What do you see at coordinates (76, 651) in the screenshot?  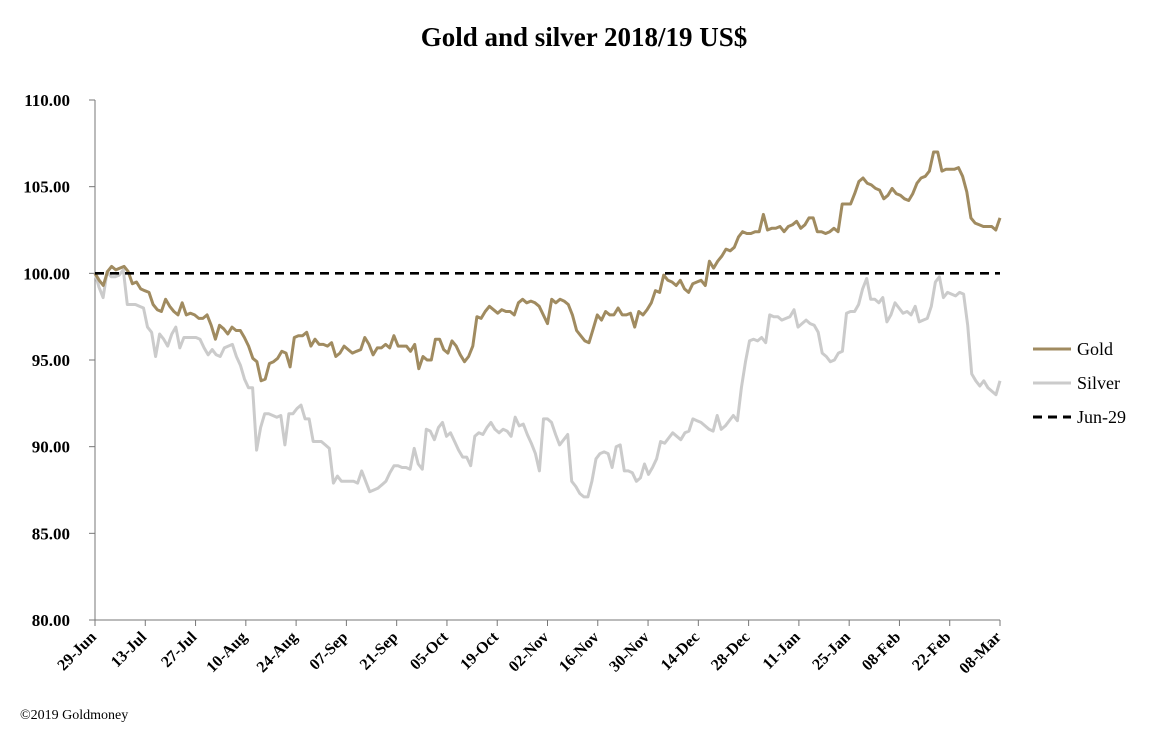 I see `x-tick-label: 29-Jun` at bounding box center [76, 651].